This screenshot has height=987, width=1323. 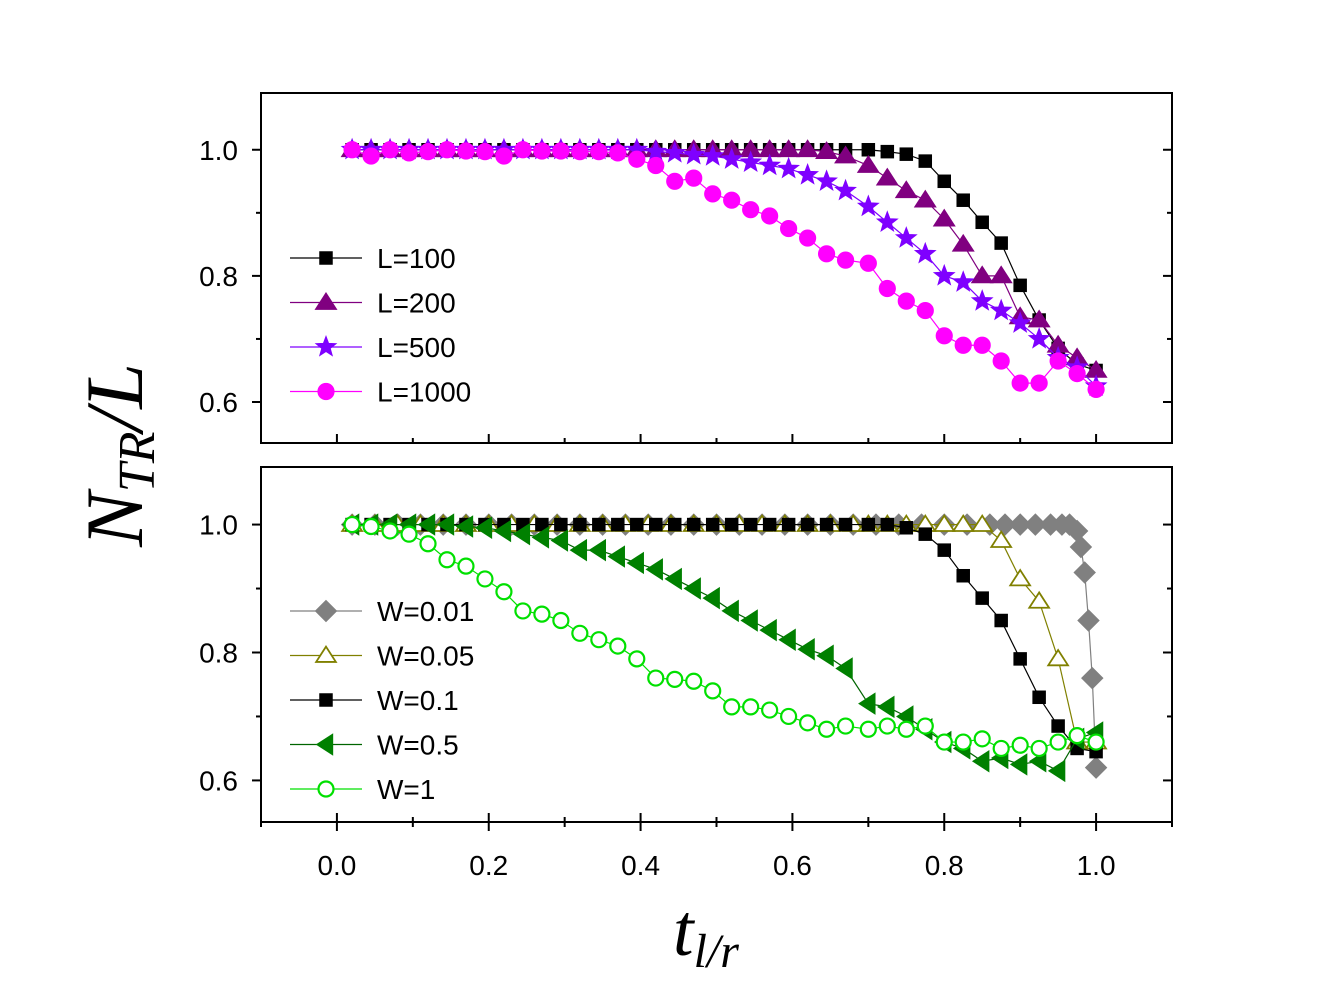 What do you see at coordinates (1096, 865) in the screenshot?
I see `x-tick-label: 1.0` at bounding box center [1096, 865].